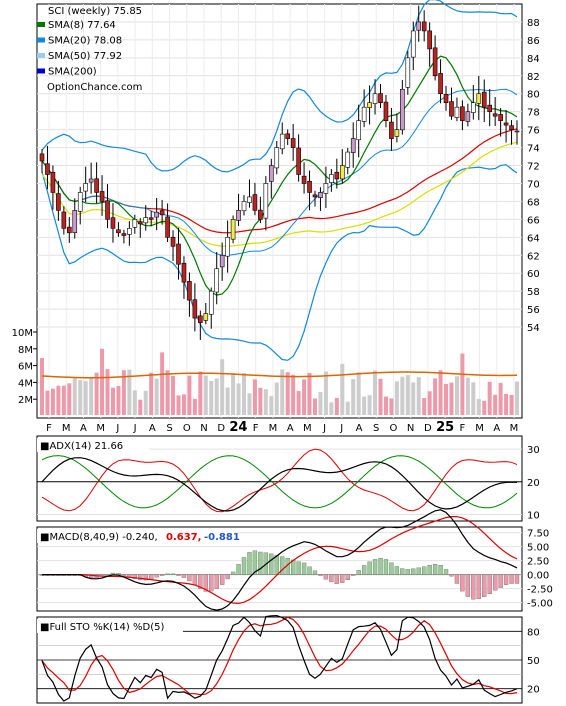 This screenshot has height=706, width=566. Describe the element at coordinates (533, 274) in the screenshot. I see `price-tick-label: 60` at that location.